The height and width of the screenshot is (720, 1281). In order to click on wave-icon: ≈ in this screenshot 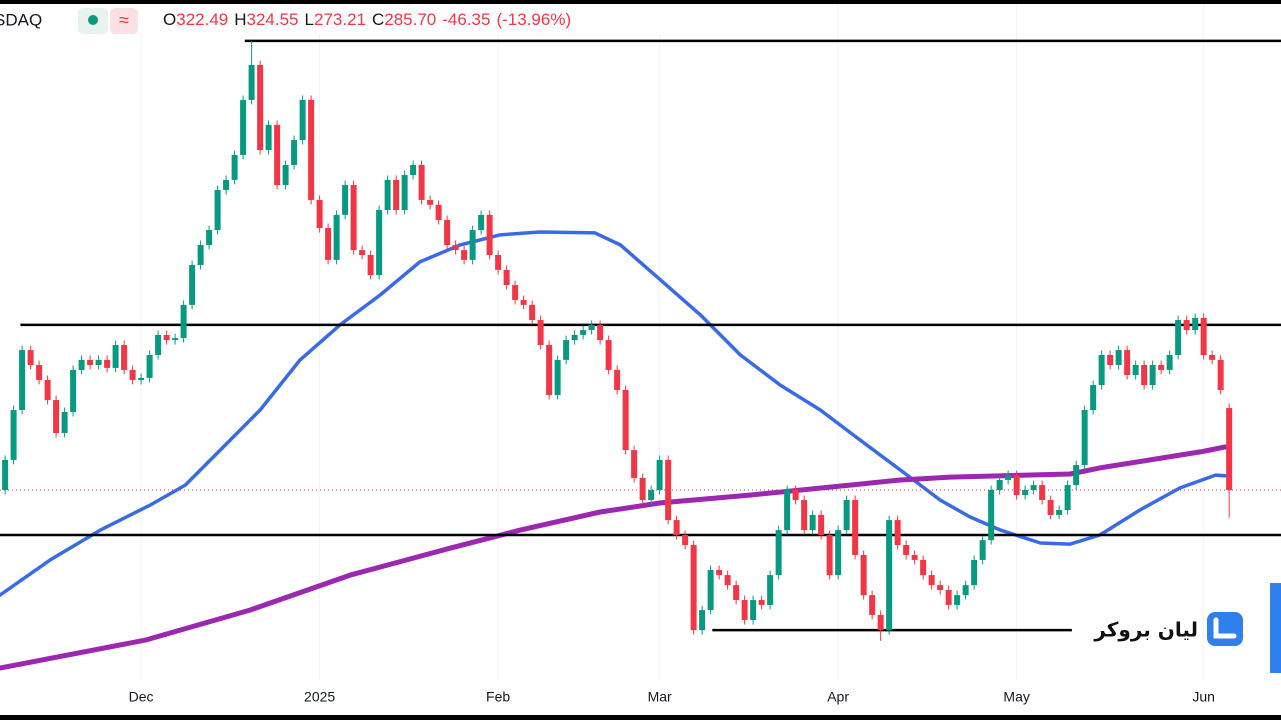, I will do `click(124, 20)`.